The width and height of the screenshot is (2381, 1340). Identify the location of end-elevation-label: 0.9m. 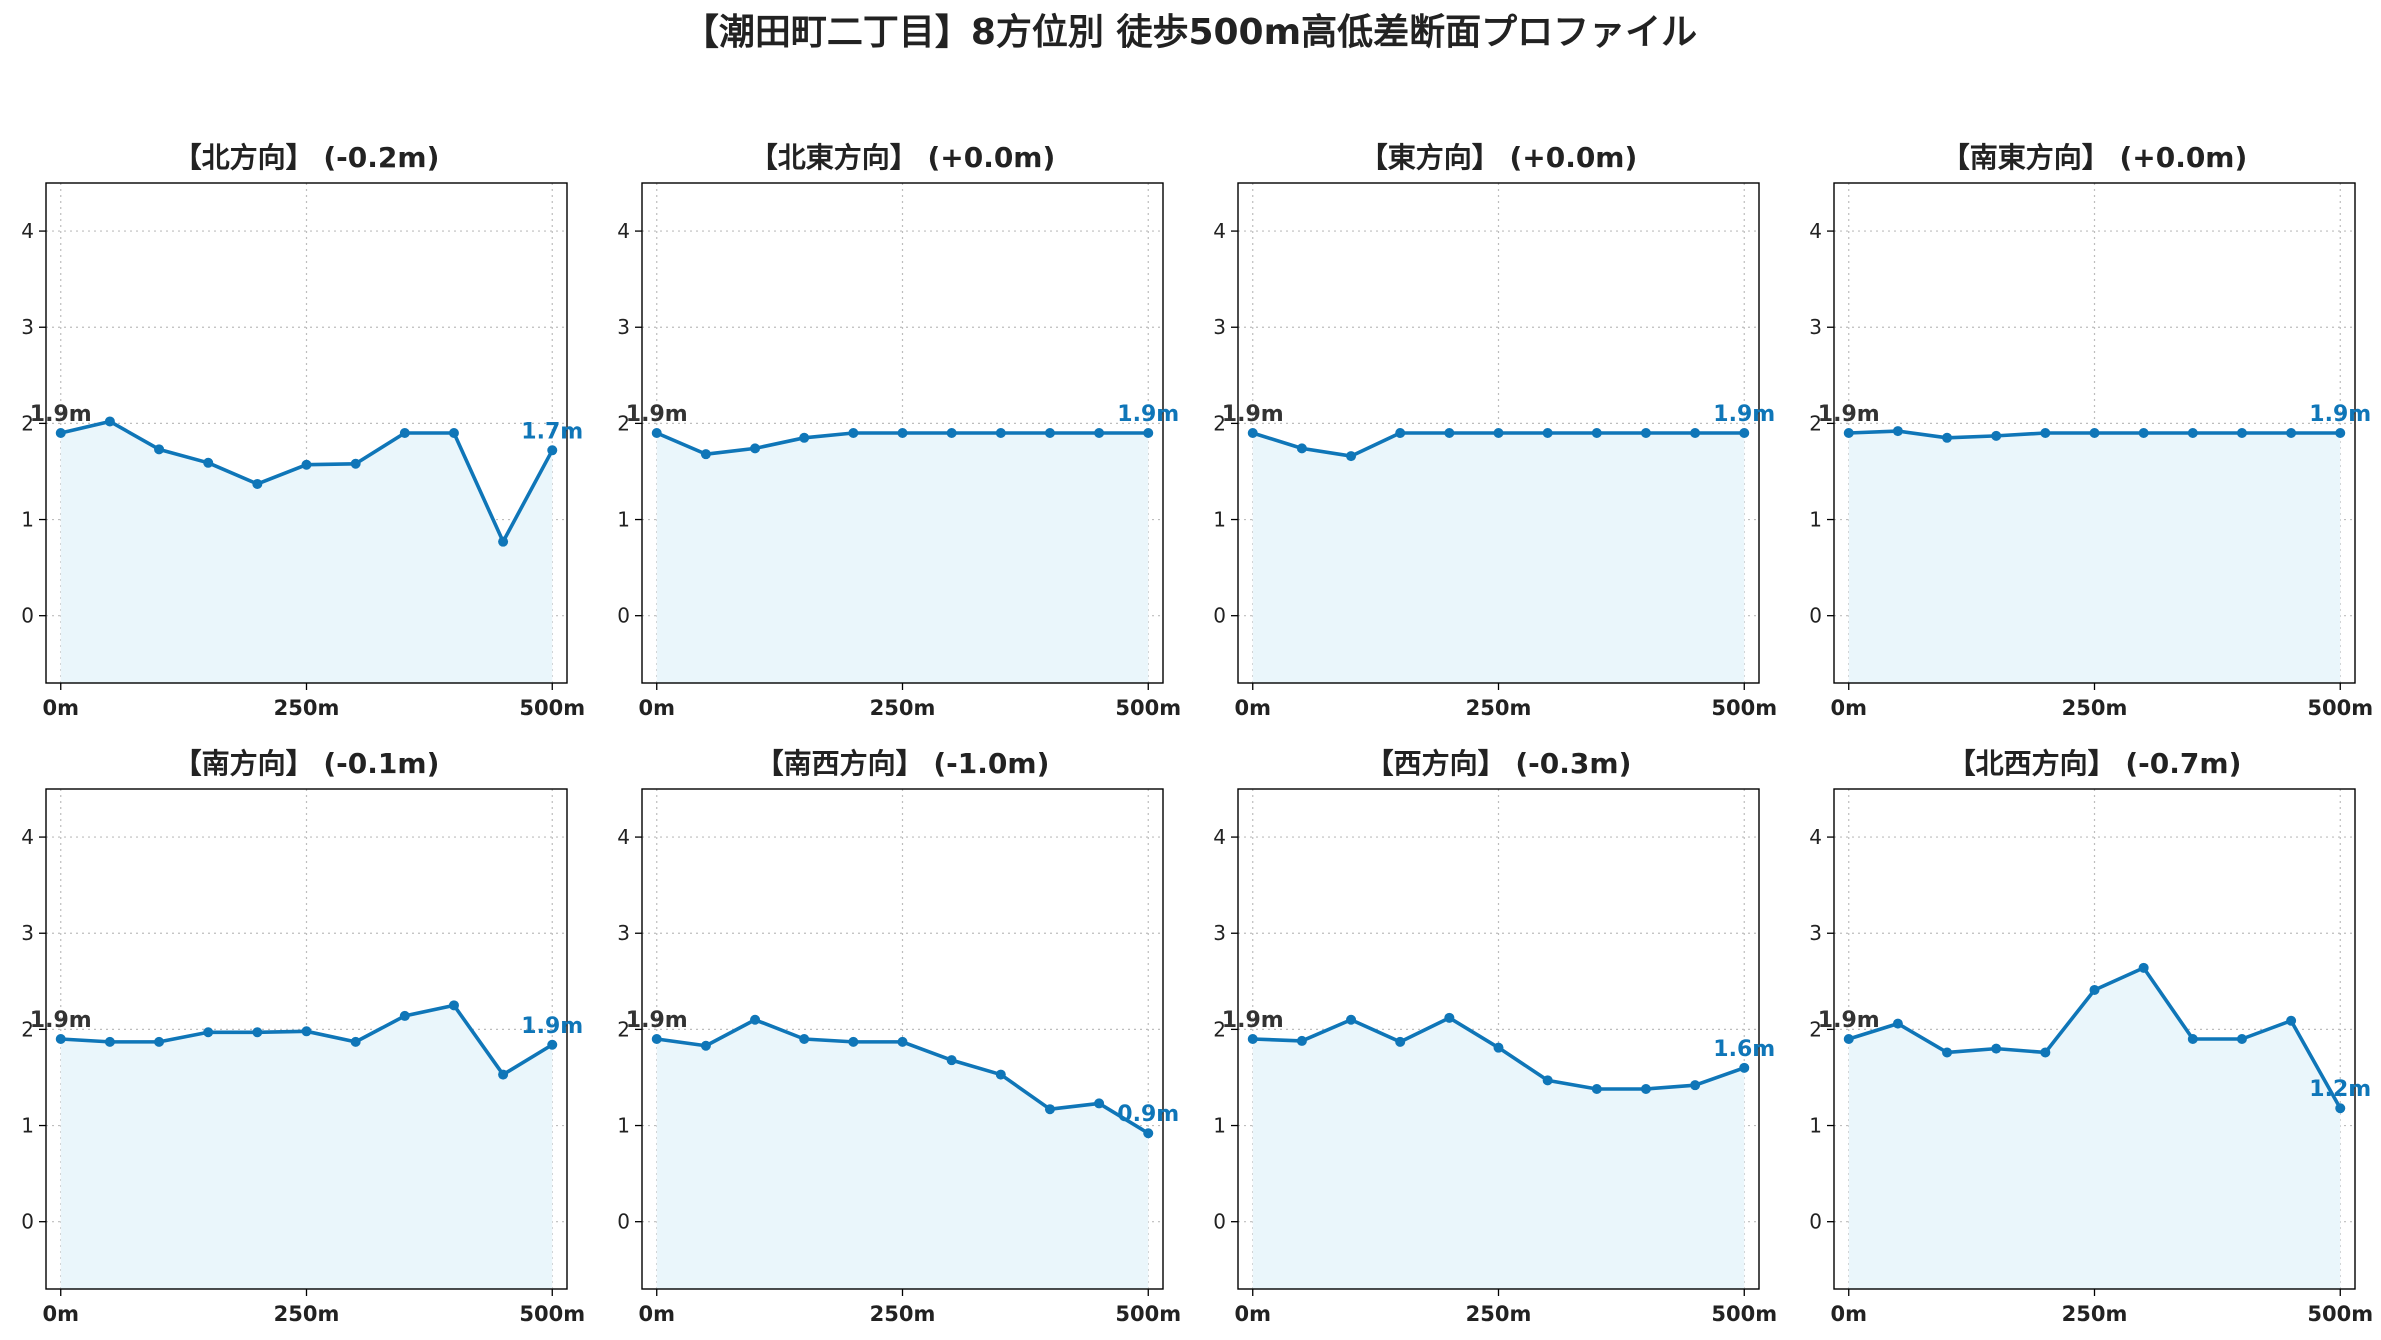
(1148, 1114).